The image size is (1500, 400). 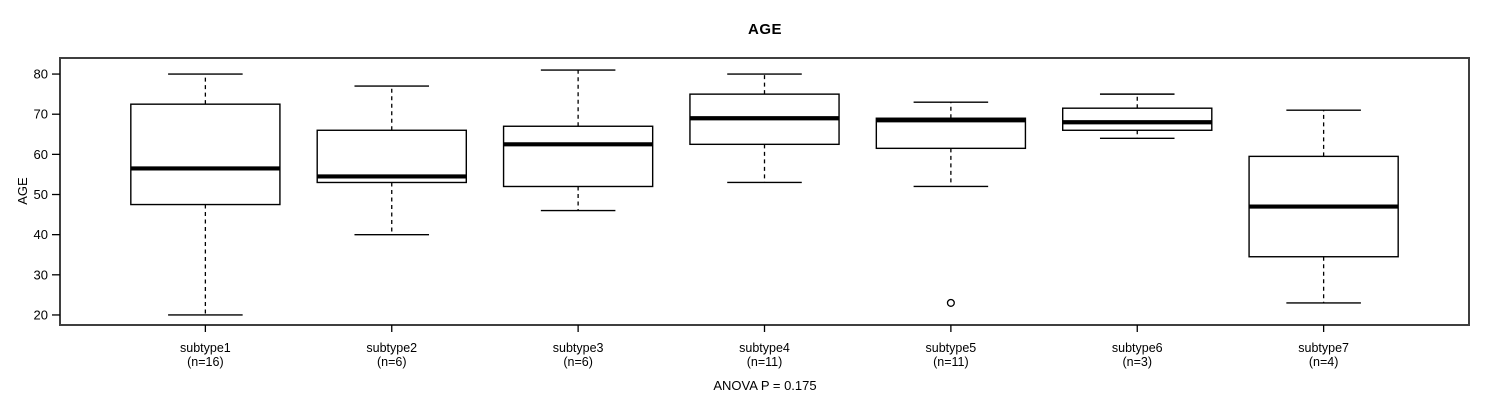 I want to click on x-category-label: subtype5, so click(x=951, y=348).